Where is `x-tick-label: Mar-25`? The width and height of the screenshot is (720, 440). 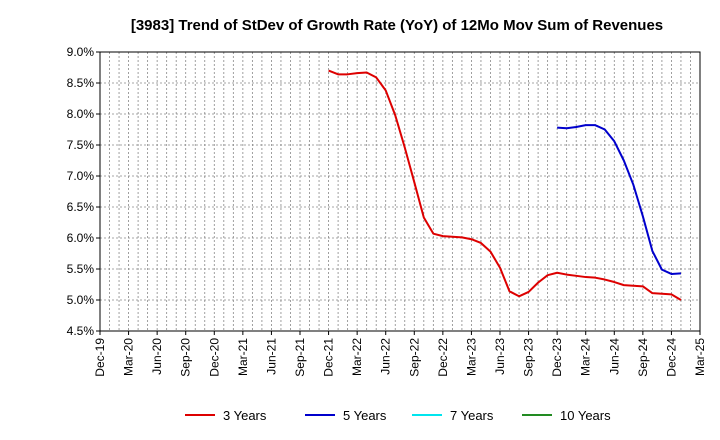
x-tick-label: Mar-25 is located at coordinates (700, 357).